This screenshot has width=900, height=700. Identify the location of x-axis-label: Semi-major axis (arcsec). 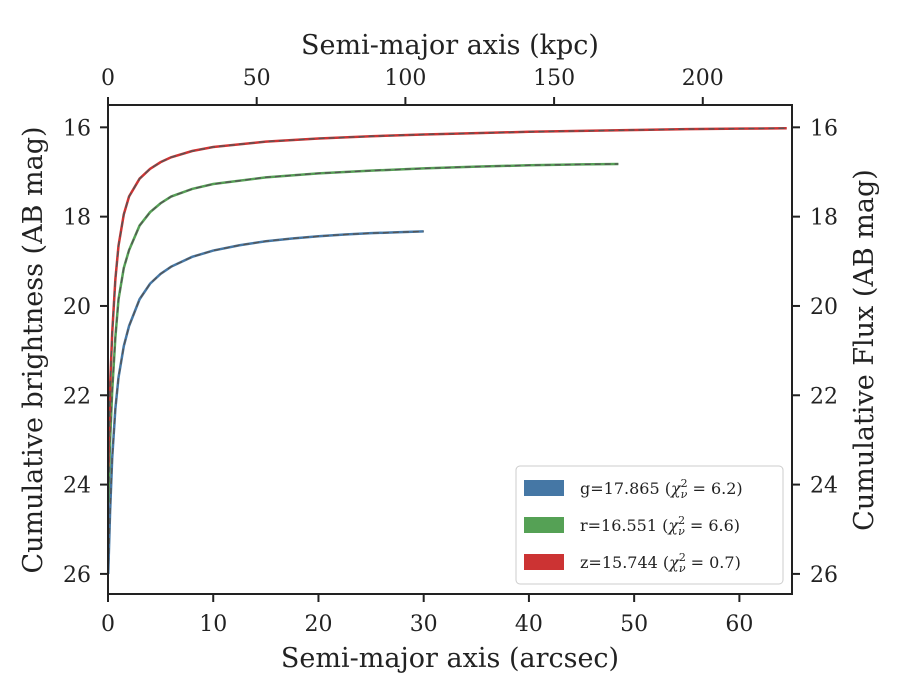
(450, 658).